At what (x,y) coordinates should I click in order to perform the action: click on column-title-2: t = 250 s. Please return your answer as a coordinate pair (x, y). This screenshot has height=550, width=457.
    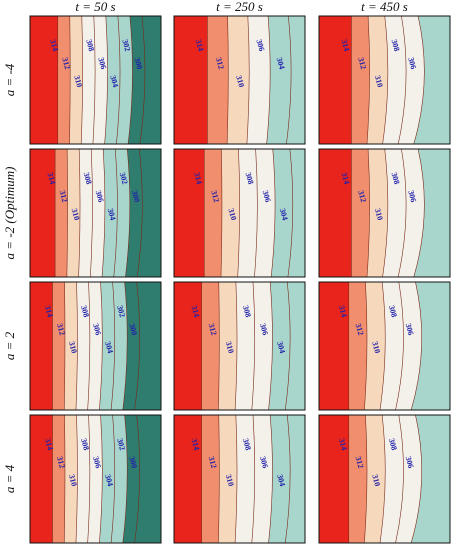
    Looking at the image, I should click on (239, 7).